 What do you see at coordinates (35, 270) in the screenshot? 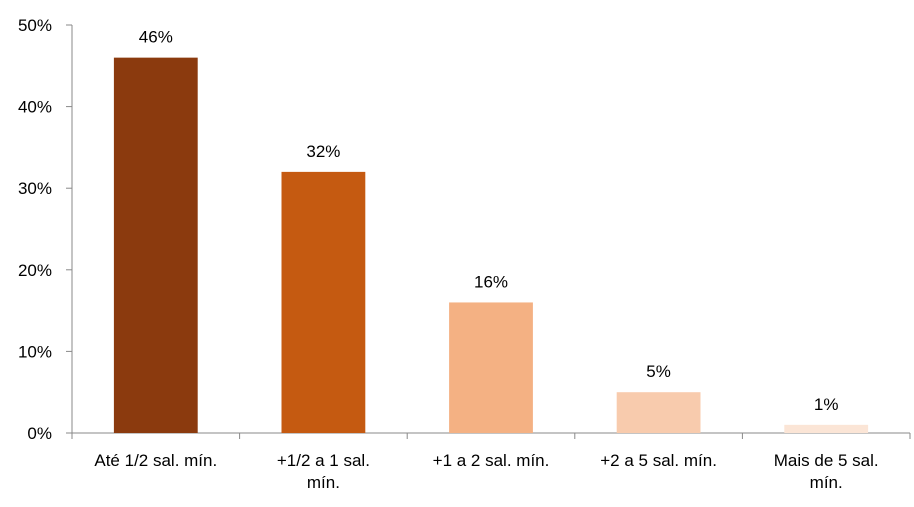
I see `y-tick-label: 20%` at bounding box center [35, 270].